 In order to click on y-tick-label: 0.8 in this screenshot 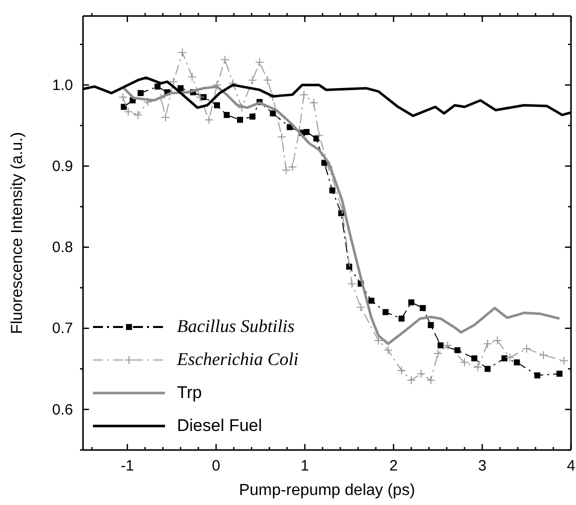, I will do `click(62, 247)`.